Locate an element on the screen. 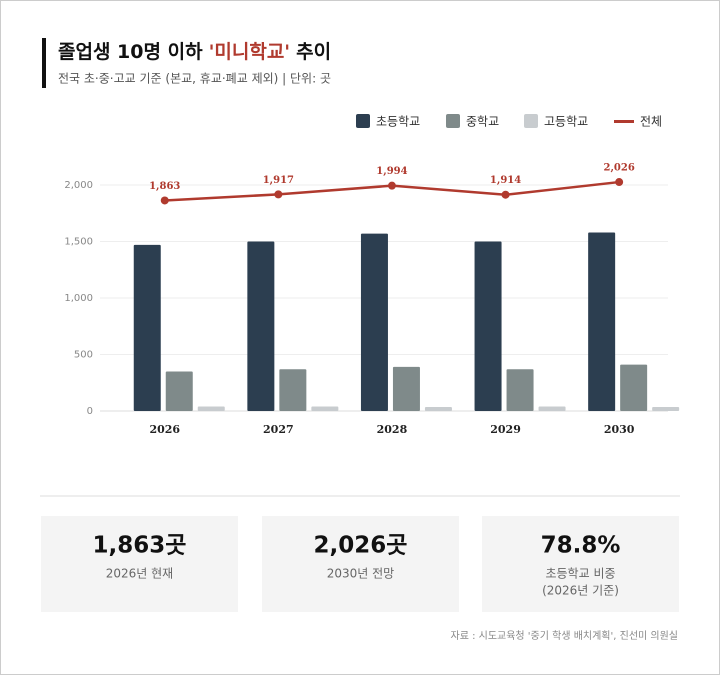 The image size is (720, 675). value-label: 1,914 is located at coordinates (505, 180).